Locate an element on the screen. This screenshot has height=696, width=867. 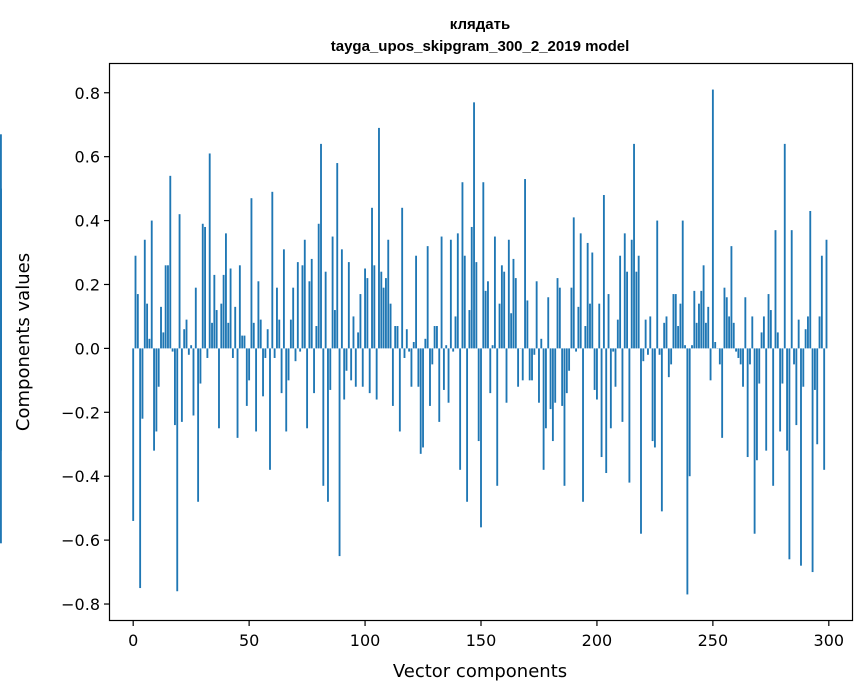
chart-subtitle: tayga_upos_skipgram_300_2_2019 model is located at coordinates (480, 46).